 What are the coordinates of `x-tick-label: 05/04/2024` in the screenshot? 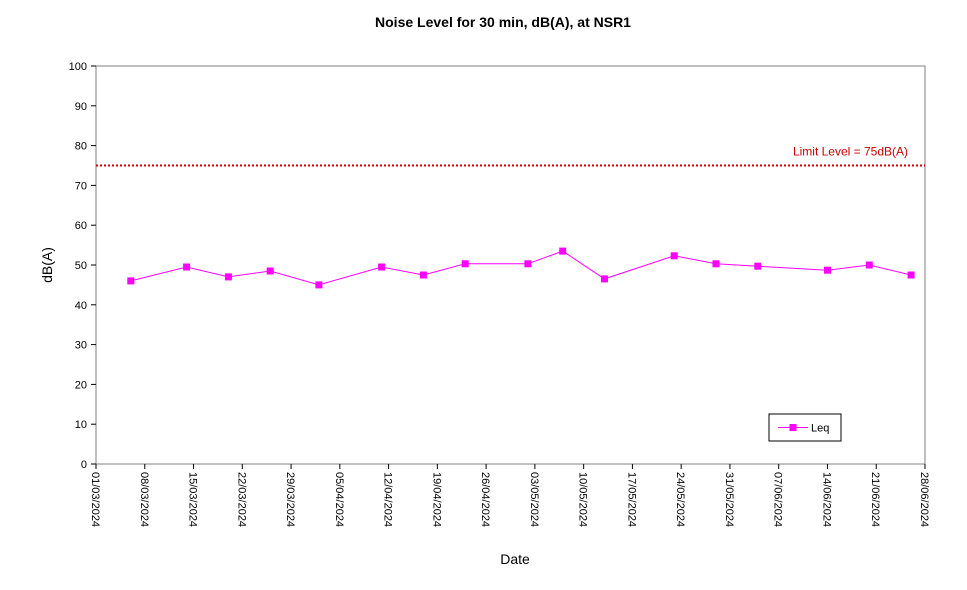 It's located at (339, 499).